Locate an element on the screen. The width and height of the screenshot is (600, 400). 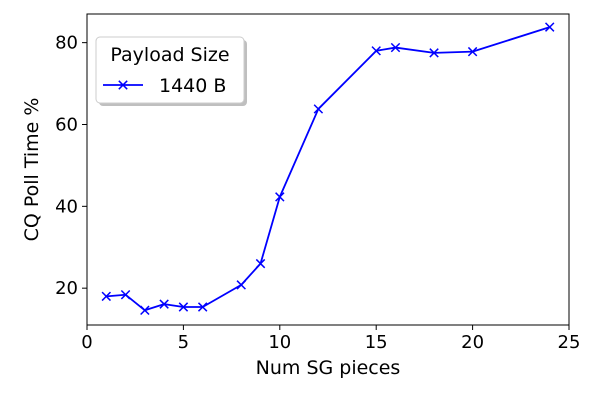
legend-box is located at coordinates (170, 70).